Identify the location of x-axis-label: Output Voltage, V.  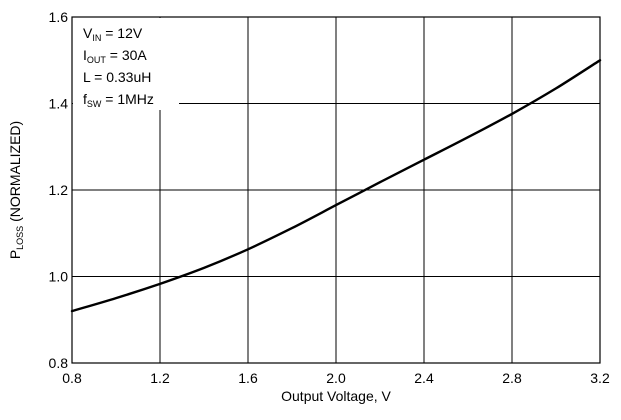
(336, 396).